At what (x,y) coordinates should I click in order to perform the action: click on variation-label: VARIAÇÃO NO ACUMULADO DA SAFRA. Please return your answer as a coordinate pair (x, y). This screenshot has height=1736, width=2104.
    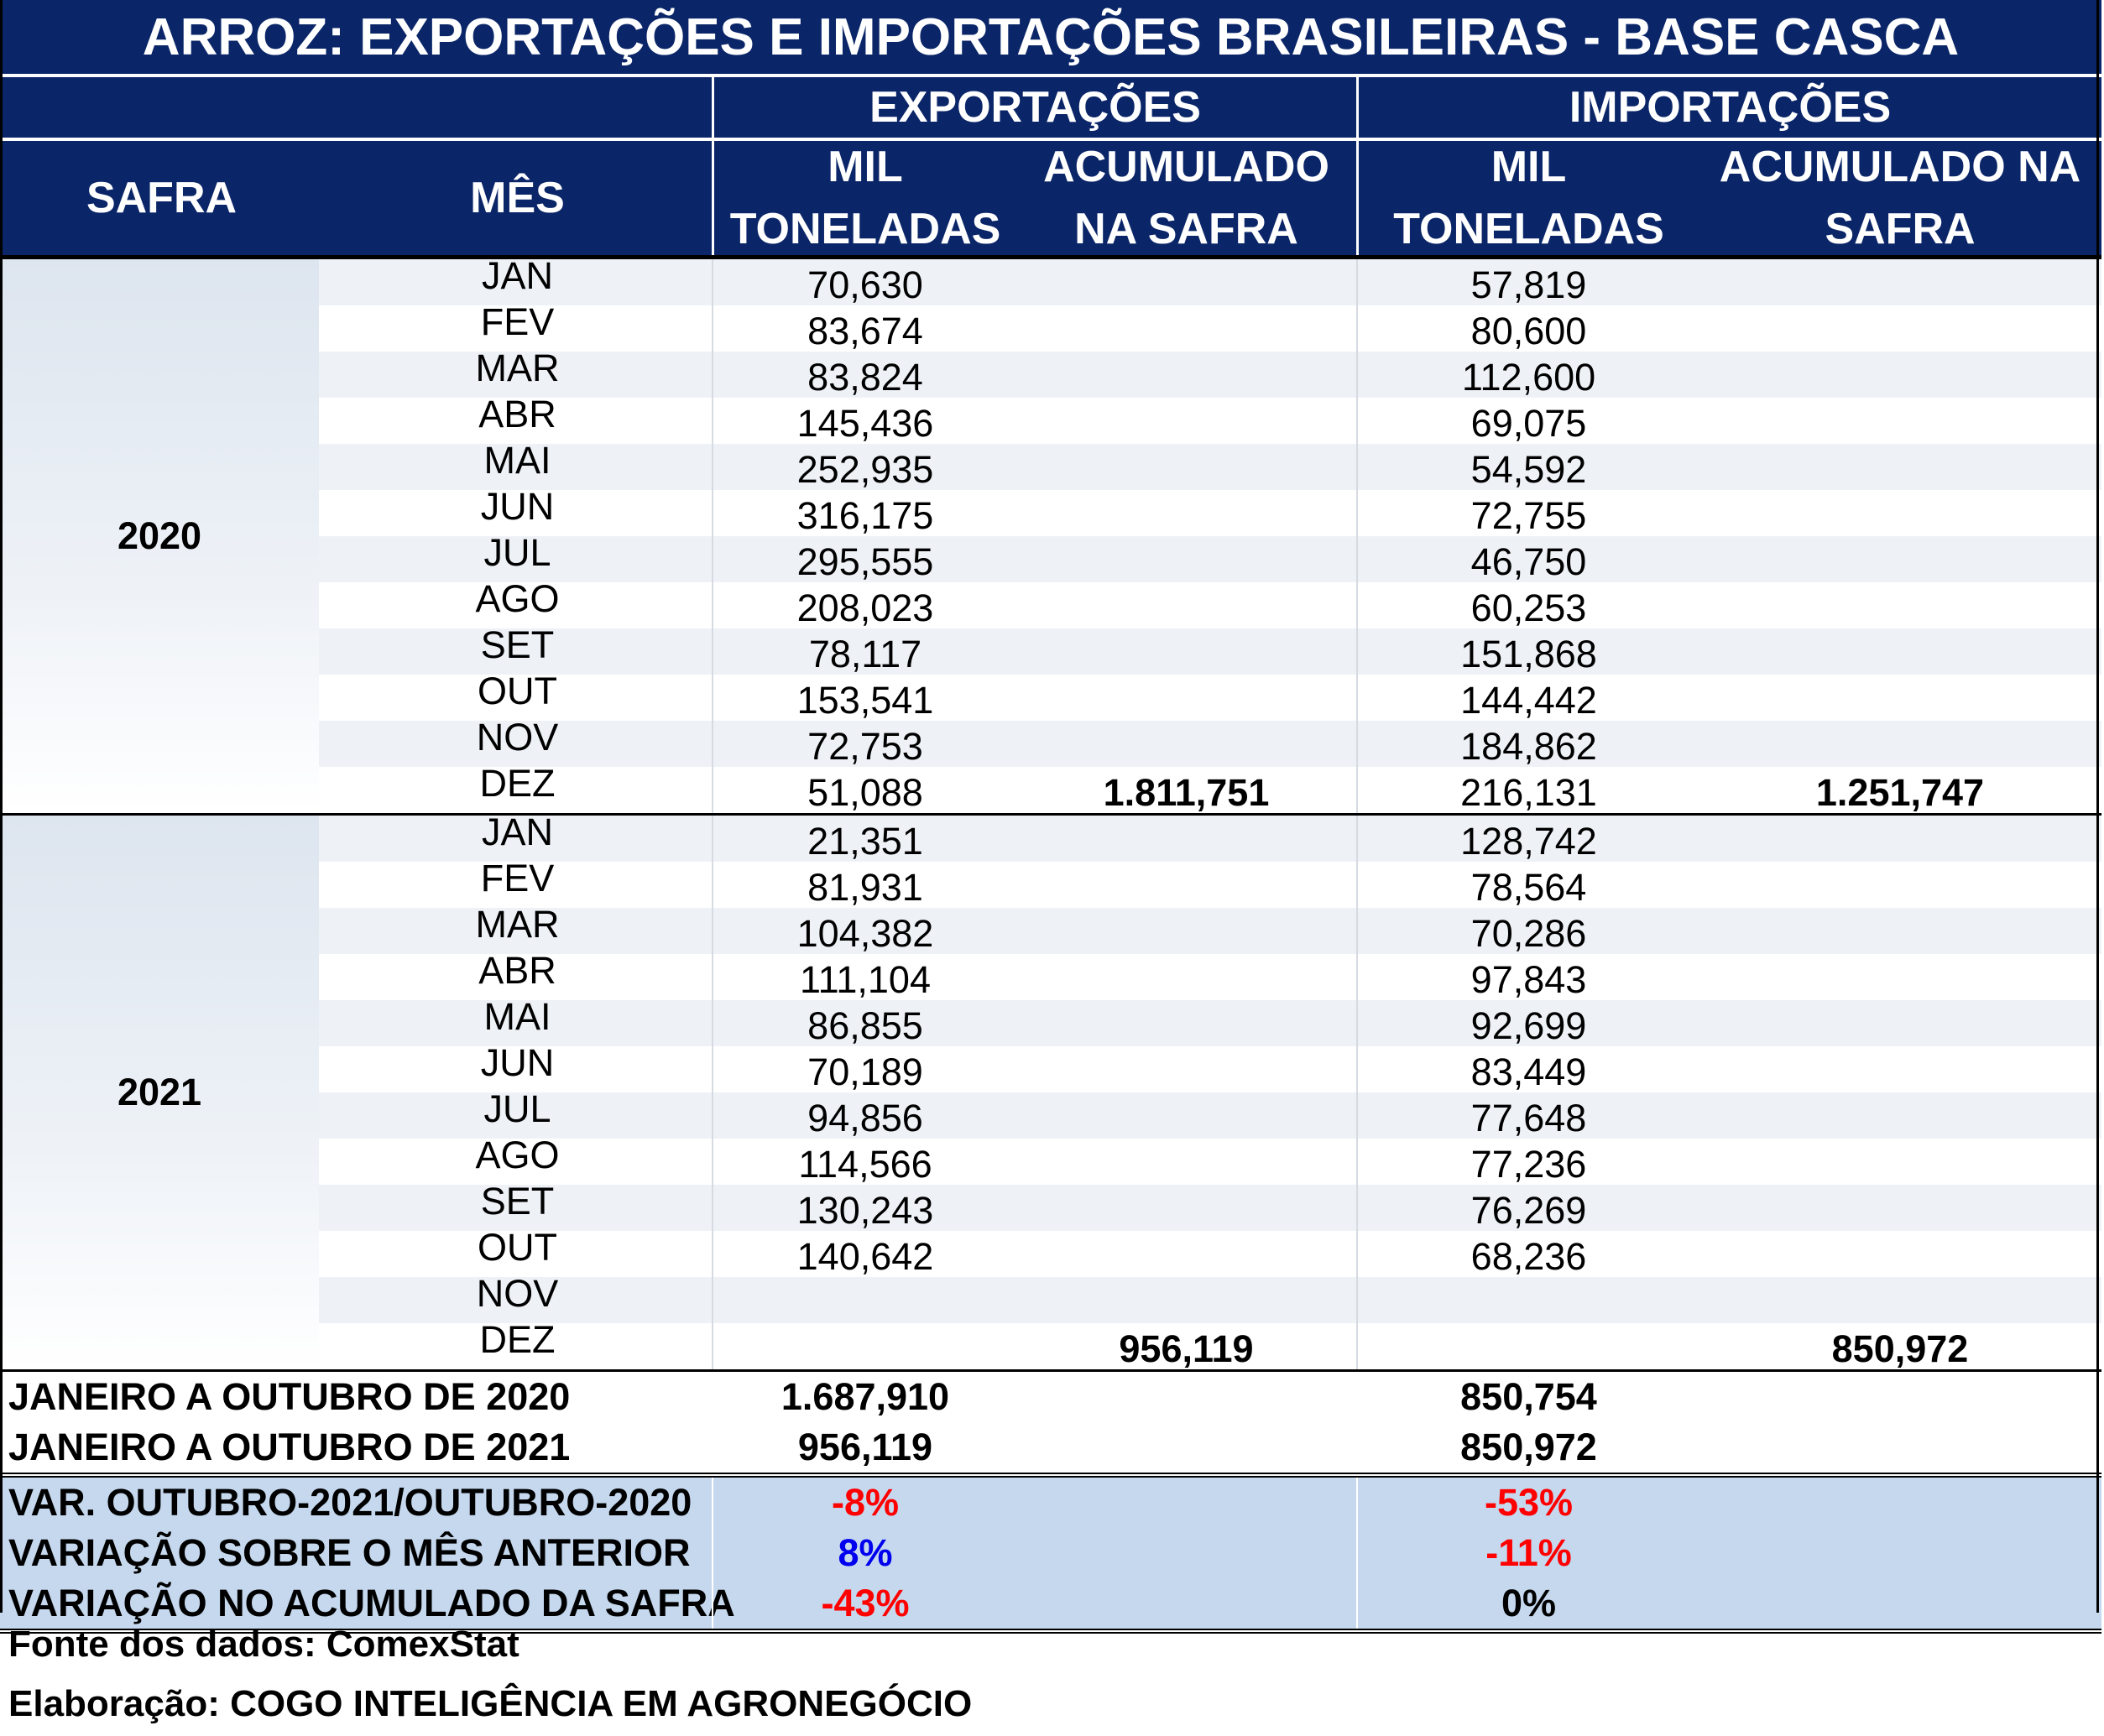
    Looking at the image, I should click on (371, 1603).